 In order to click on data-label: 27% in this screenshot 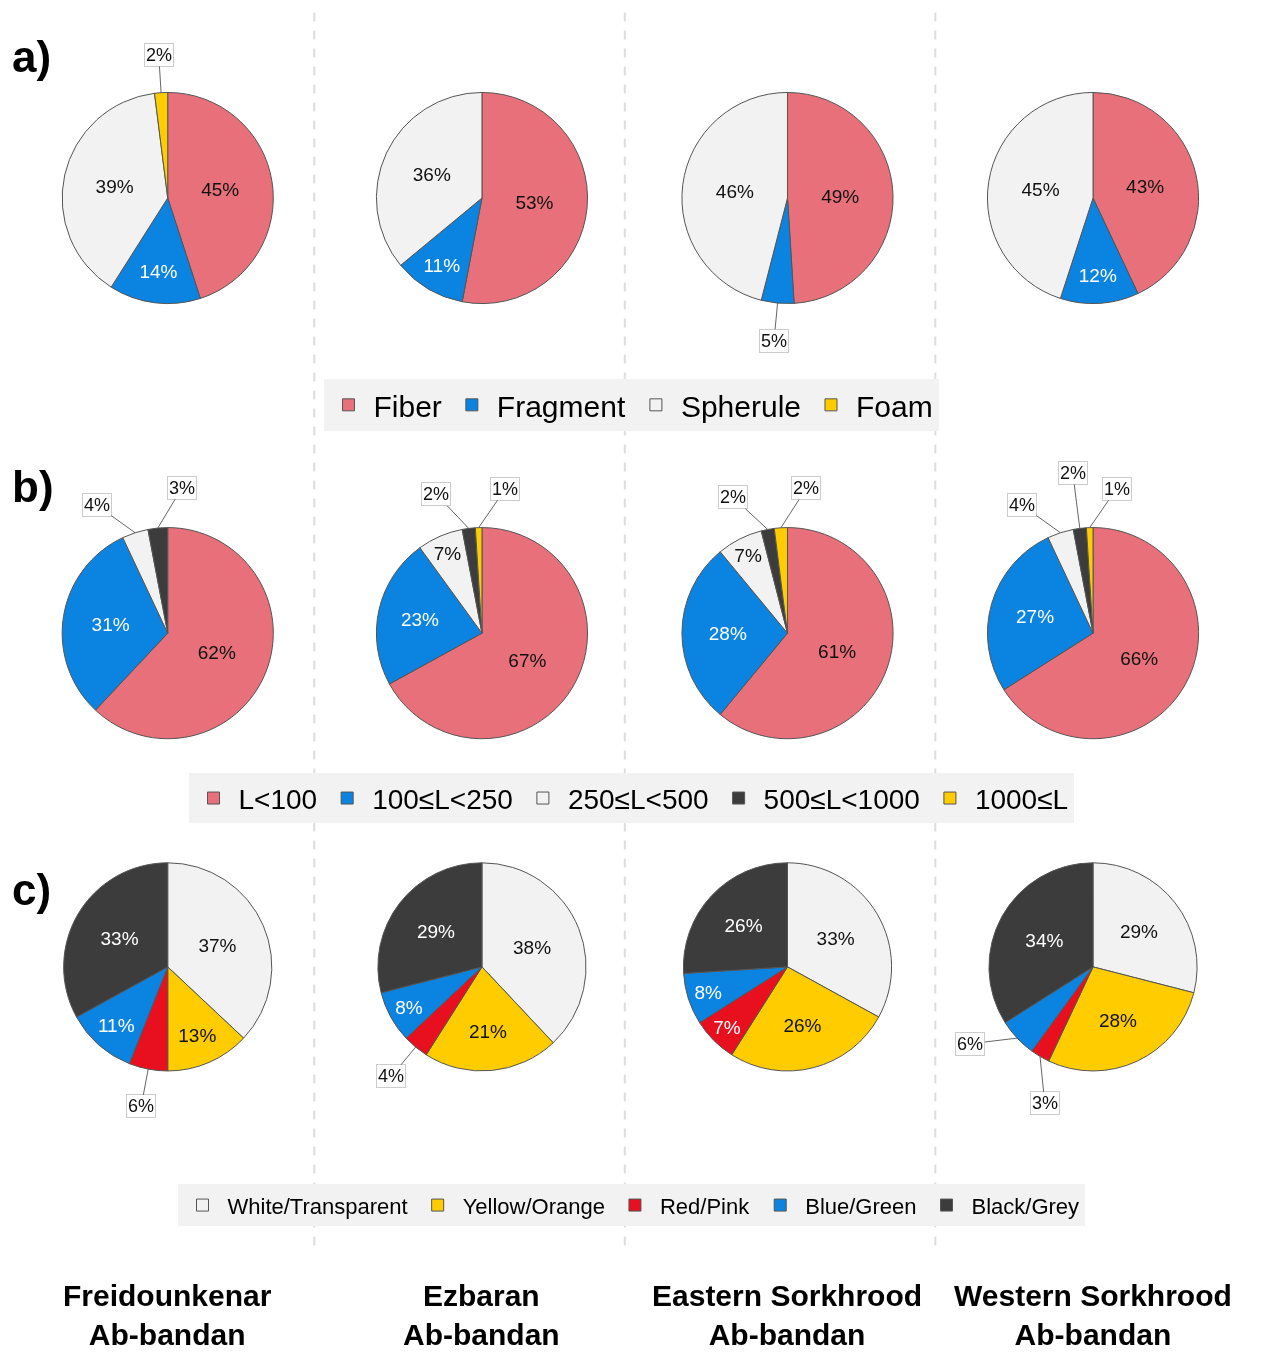, I will do `click(1035, 616)`.